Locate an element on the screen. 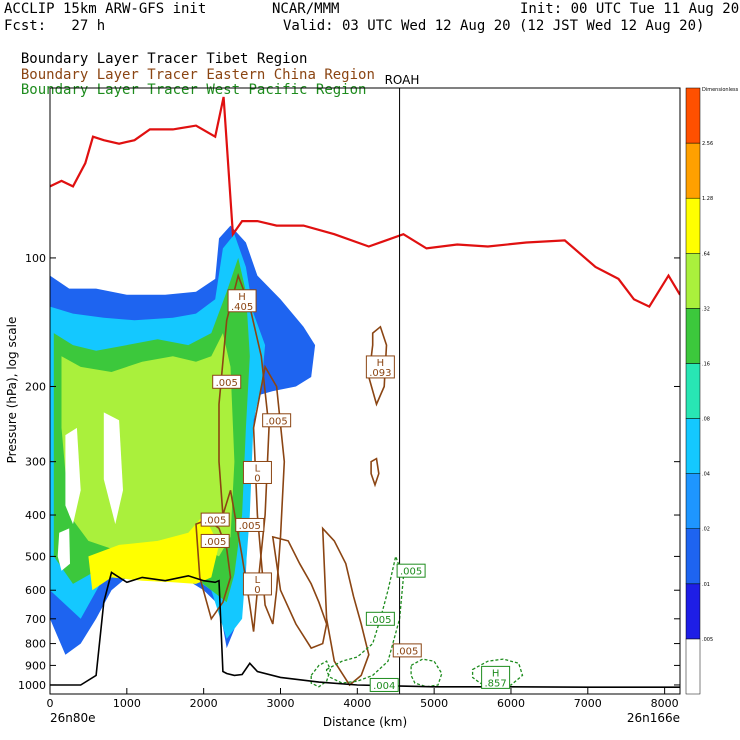  annotation-value-6: .005 is located at coordinates (215, 542).